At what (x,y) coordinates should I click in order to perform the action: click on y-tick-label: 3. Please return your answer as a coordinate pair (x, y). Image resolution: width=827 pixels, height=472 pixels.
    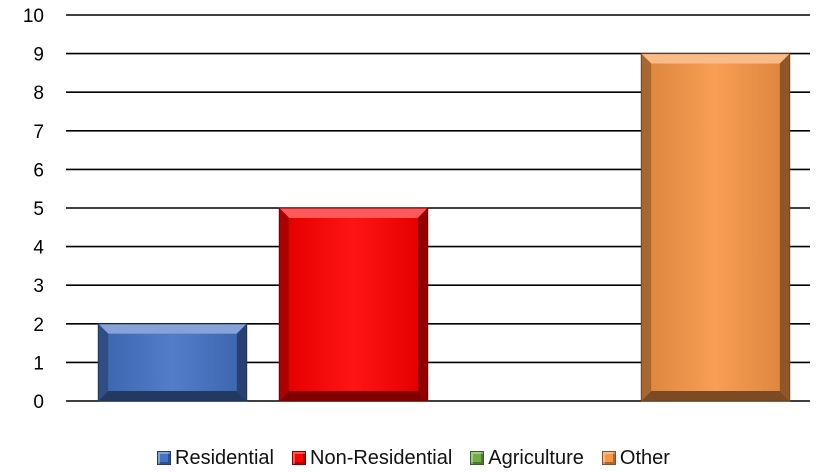
    Looking at the image, I should click on (38, 286).